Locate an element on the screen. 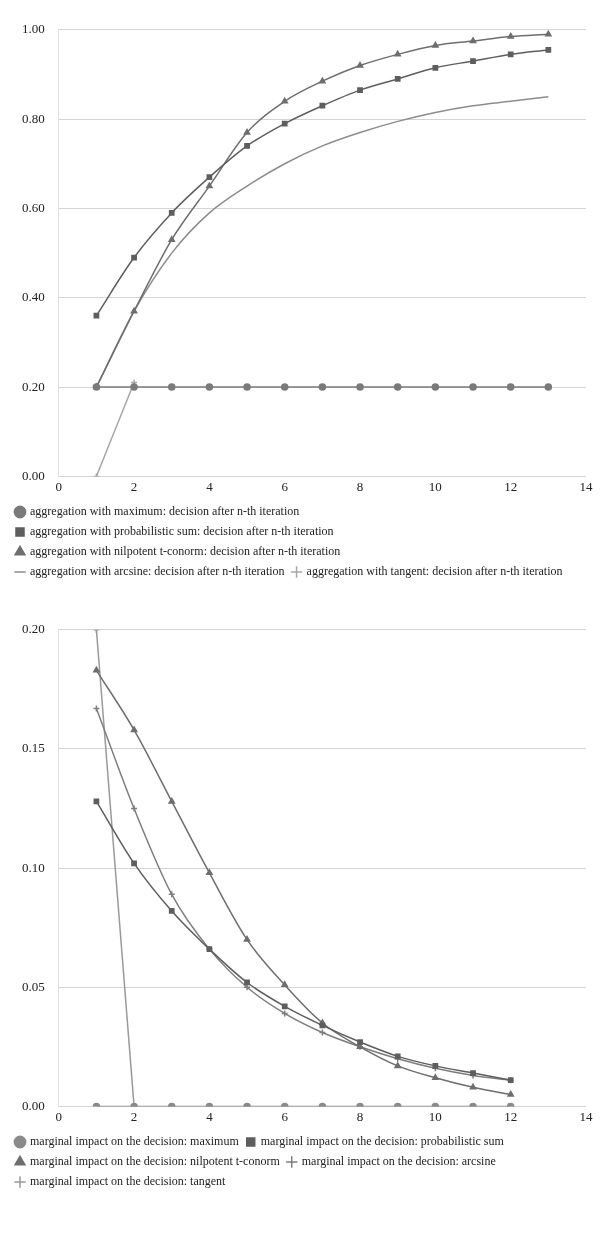 Image resolution: width=608 pixels, height=1260 pixels. legend-label: aggregation with probabilistic sum: decision after n-th iteration is located at coordinates (182, 531).